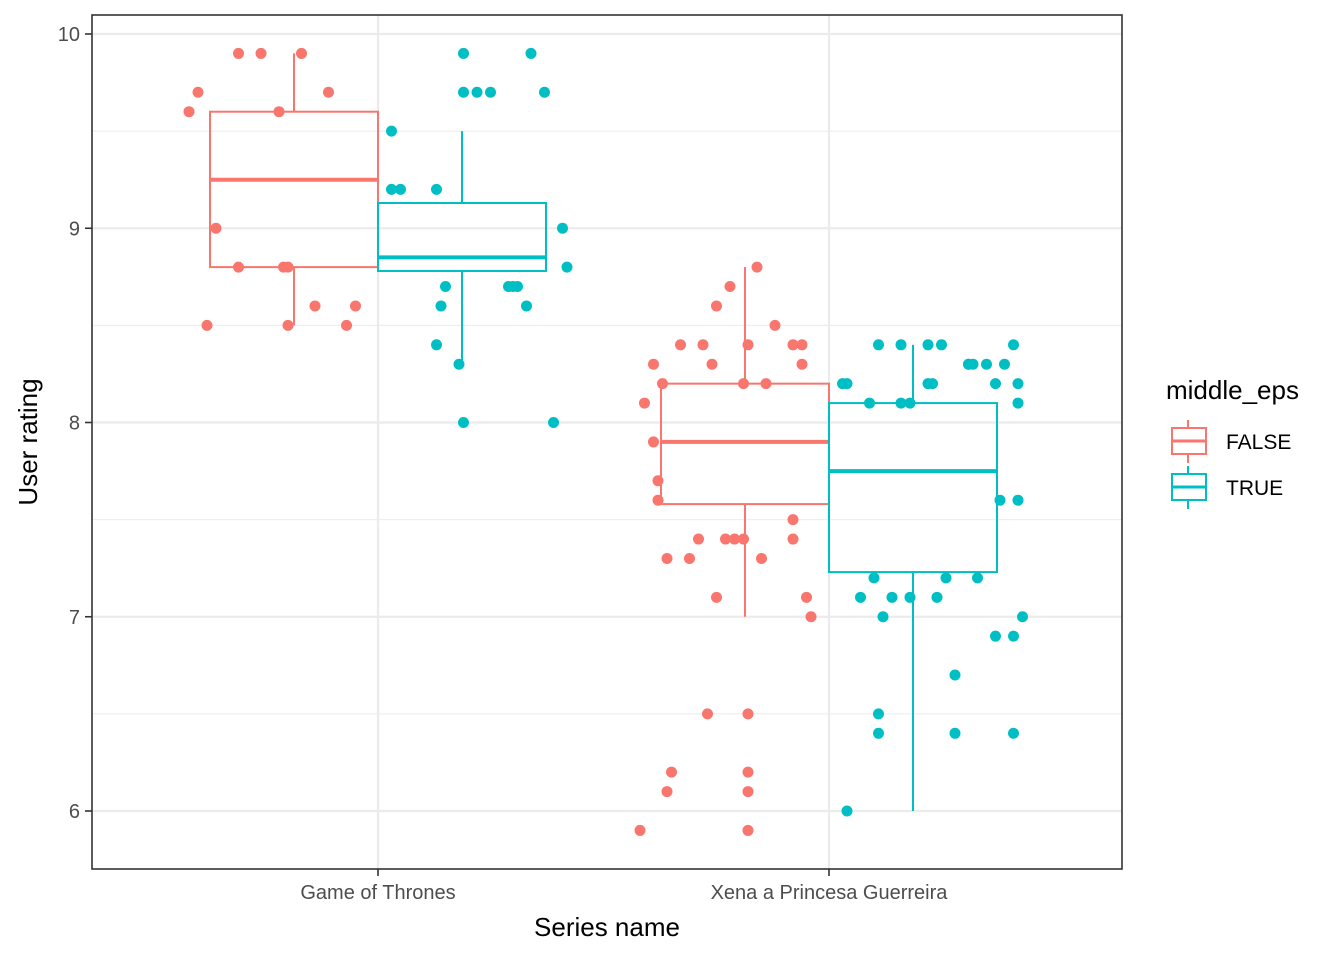  What do you see at coordinates (462, 236) in the screenshot?
I see `box-body` at bounding box center [462, 236].